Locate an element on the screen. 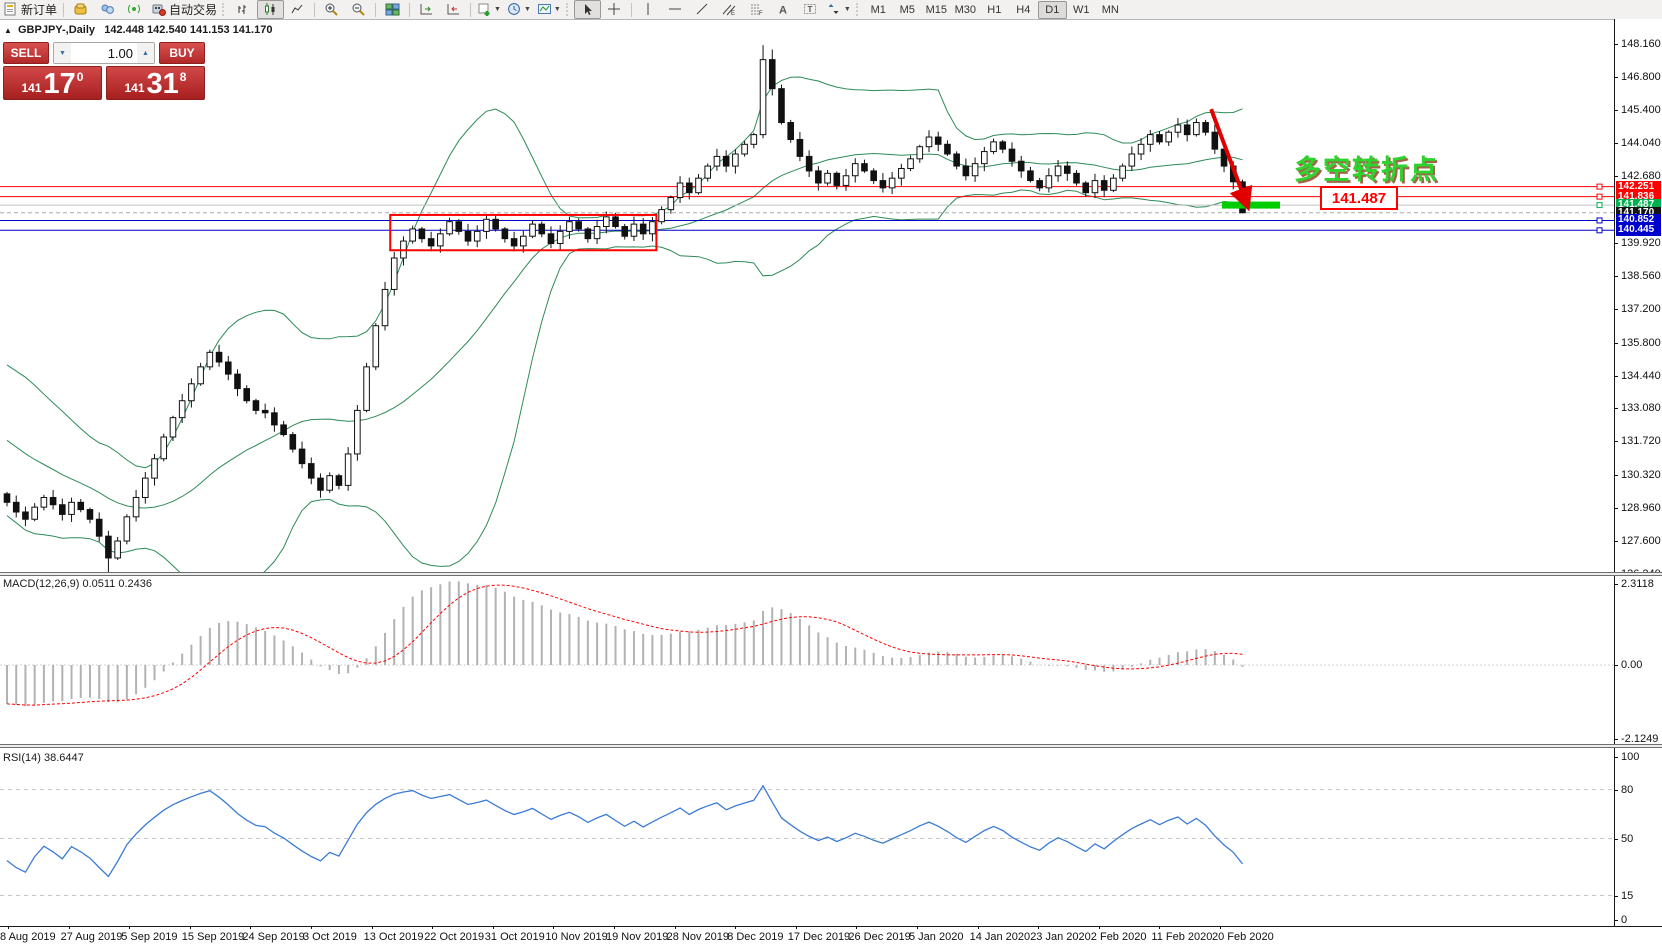  text-a-button: A is located at coordinates (783, 9).